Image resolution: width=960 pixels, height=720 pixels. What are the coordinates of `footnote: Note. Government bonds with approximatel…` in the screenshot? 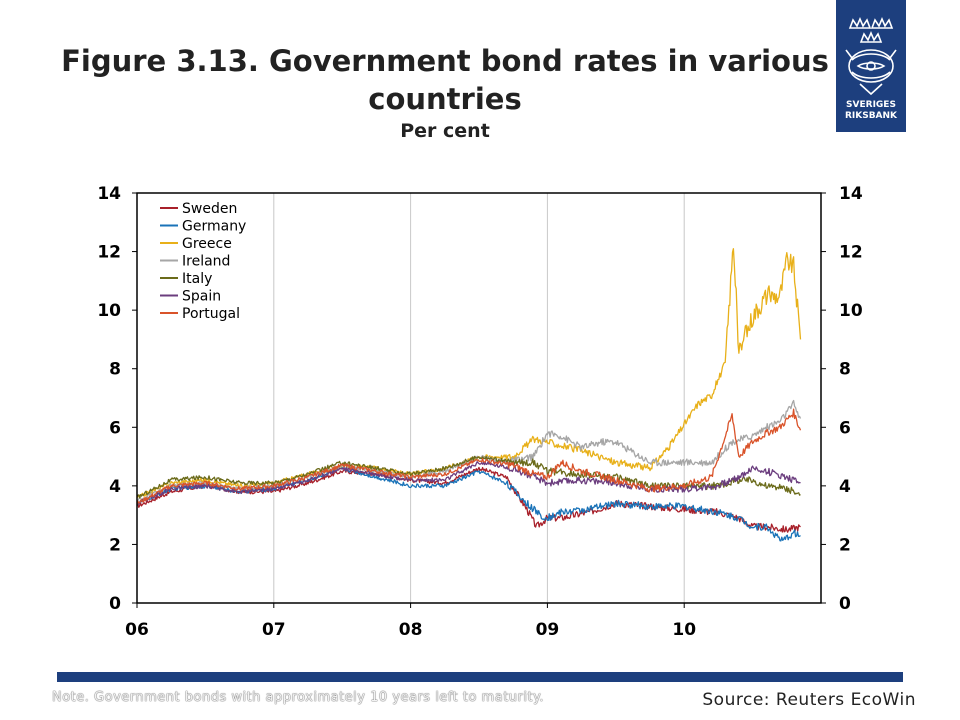 It's located at (298, 697).